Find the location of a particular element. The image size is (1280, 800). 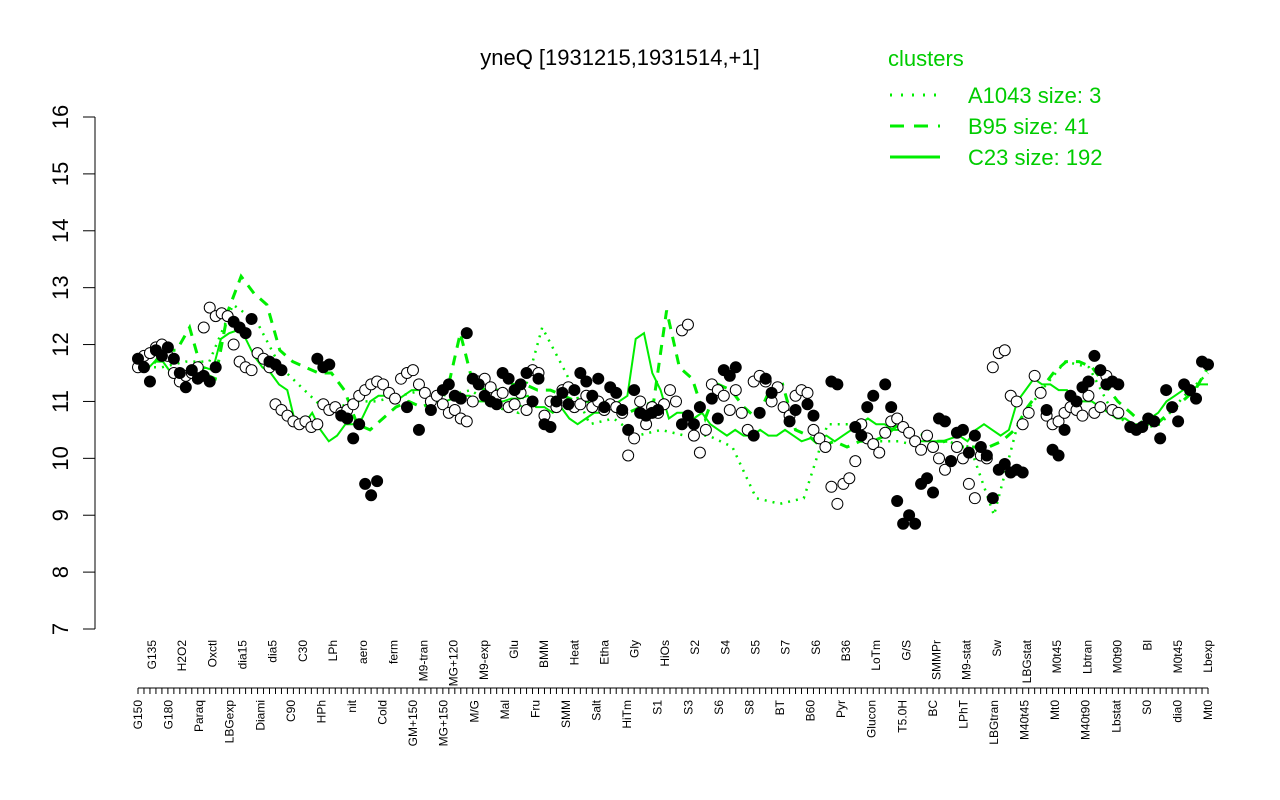

y-tick-label: 16 is located at coordinates (60, 117).